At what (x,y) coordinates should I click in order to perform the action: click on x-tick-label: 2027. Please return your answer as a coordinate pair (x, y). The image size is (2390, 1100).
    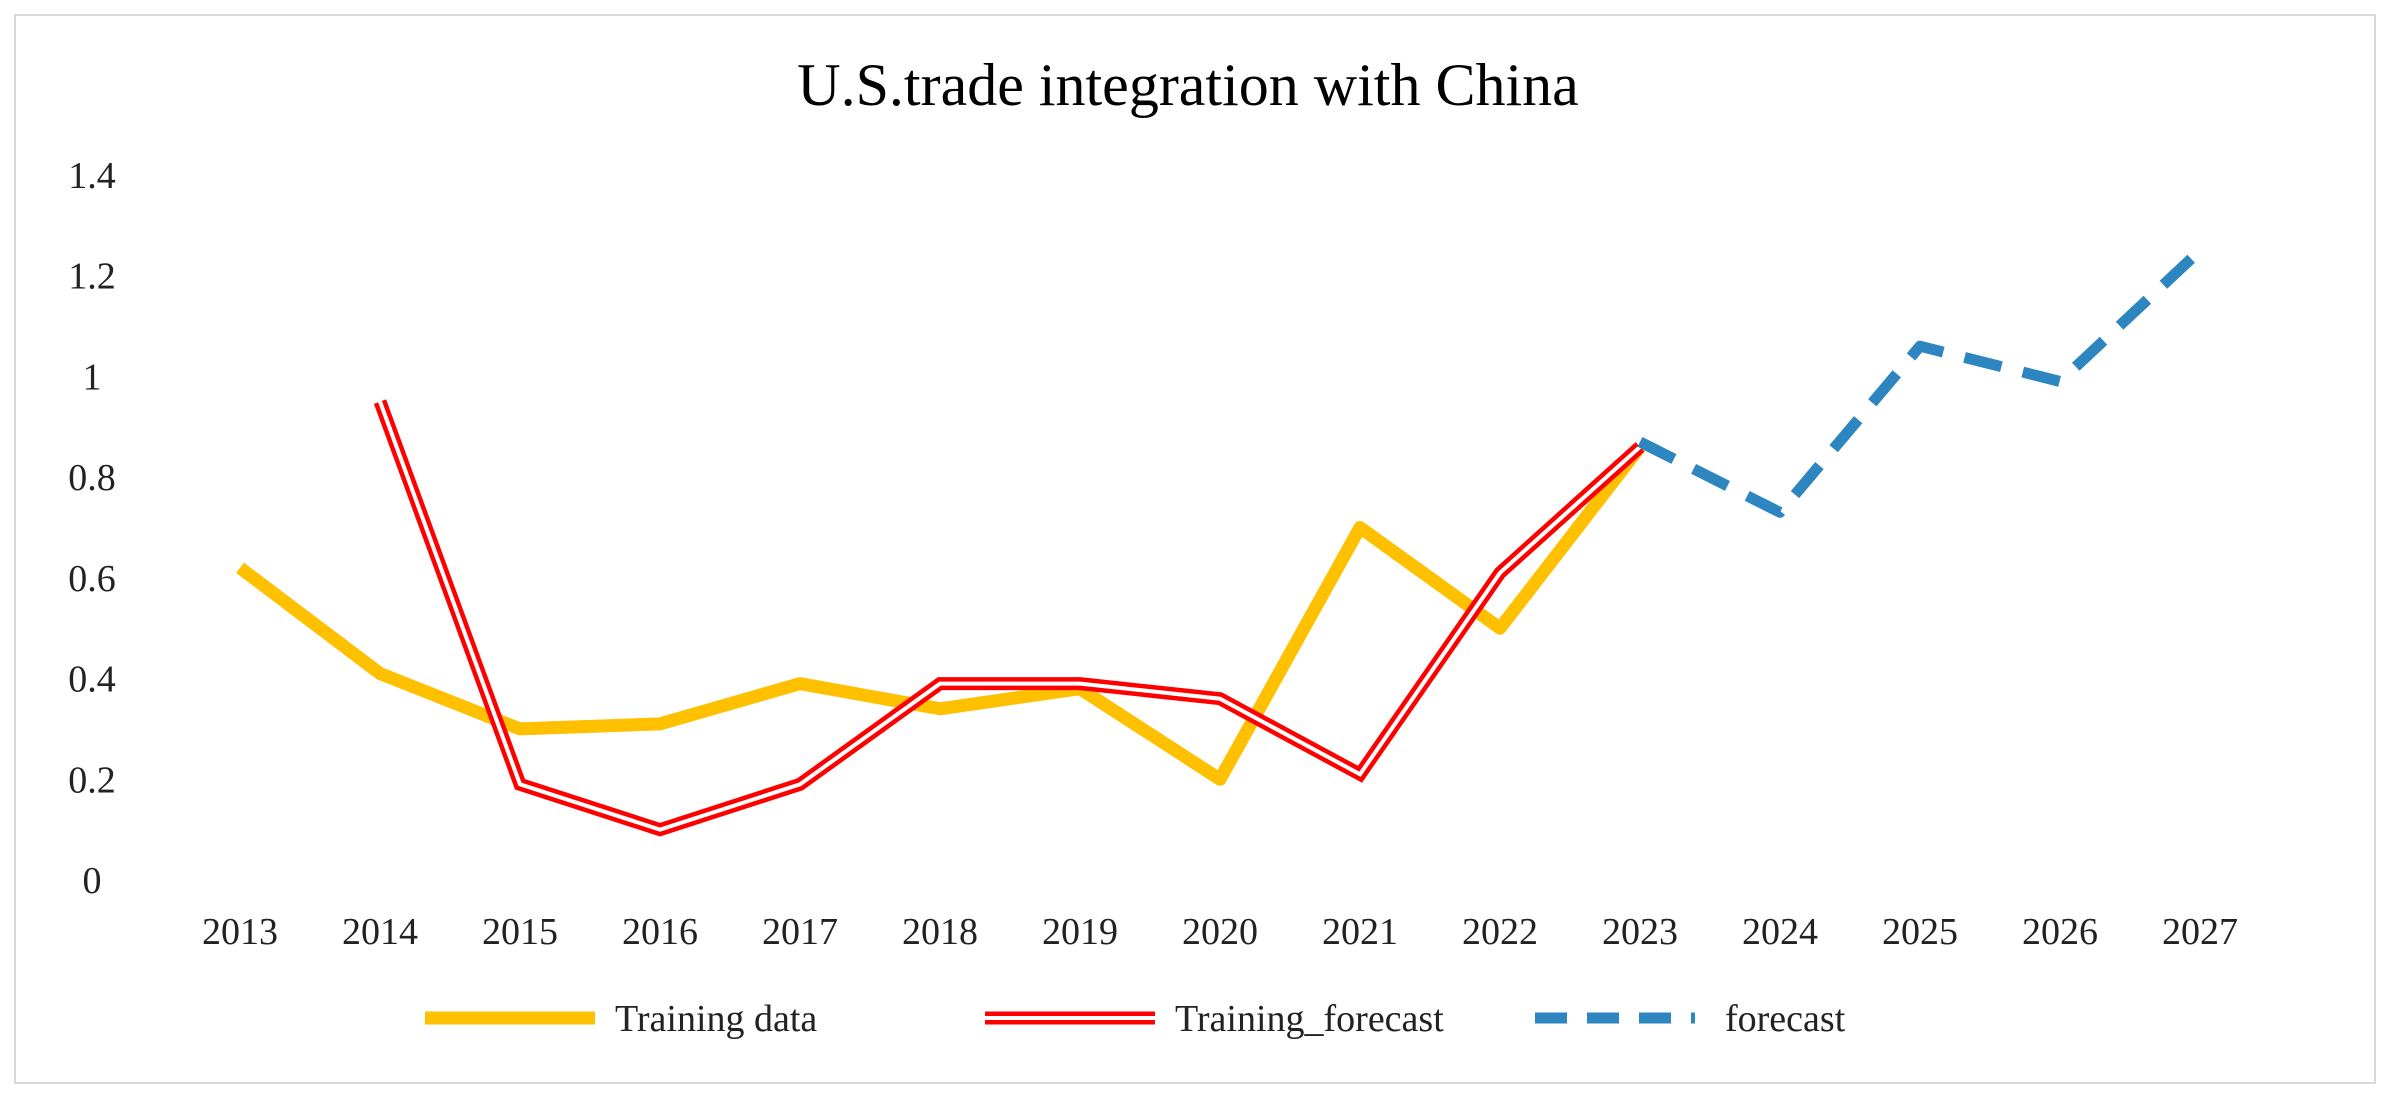
    Looking at the image, I should click on (2200, 932).